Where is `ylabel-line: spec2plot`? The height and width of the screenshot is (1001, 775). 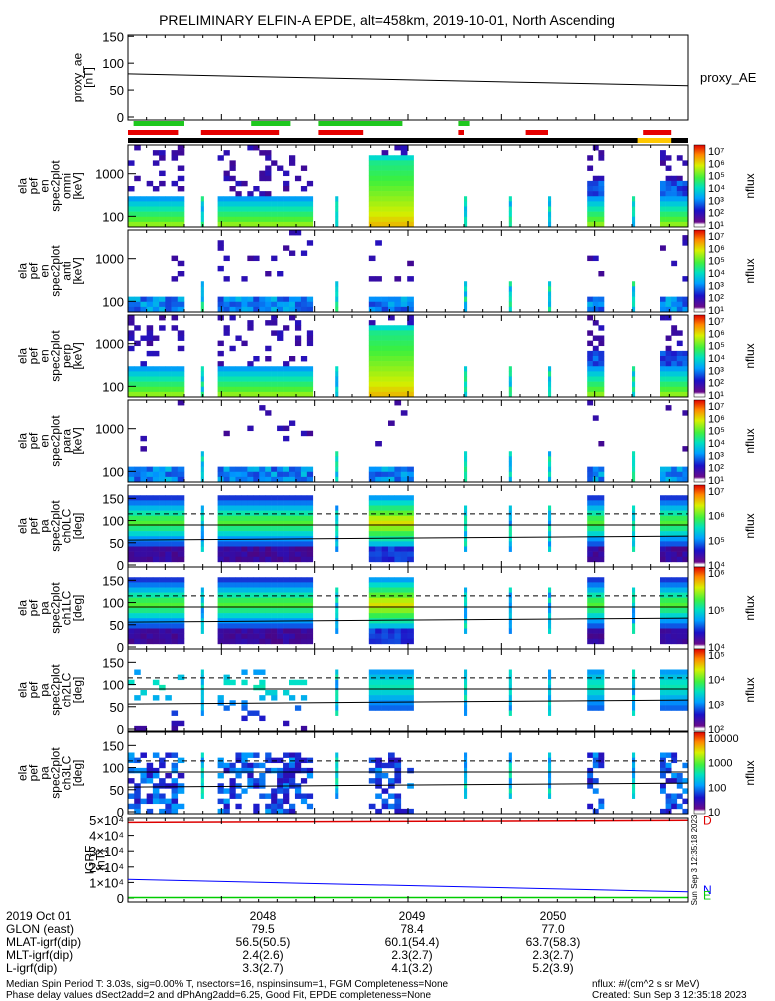 ylabel-line: spec2plot is located at coordinates (56, 773).